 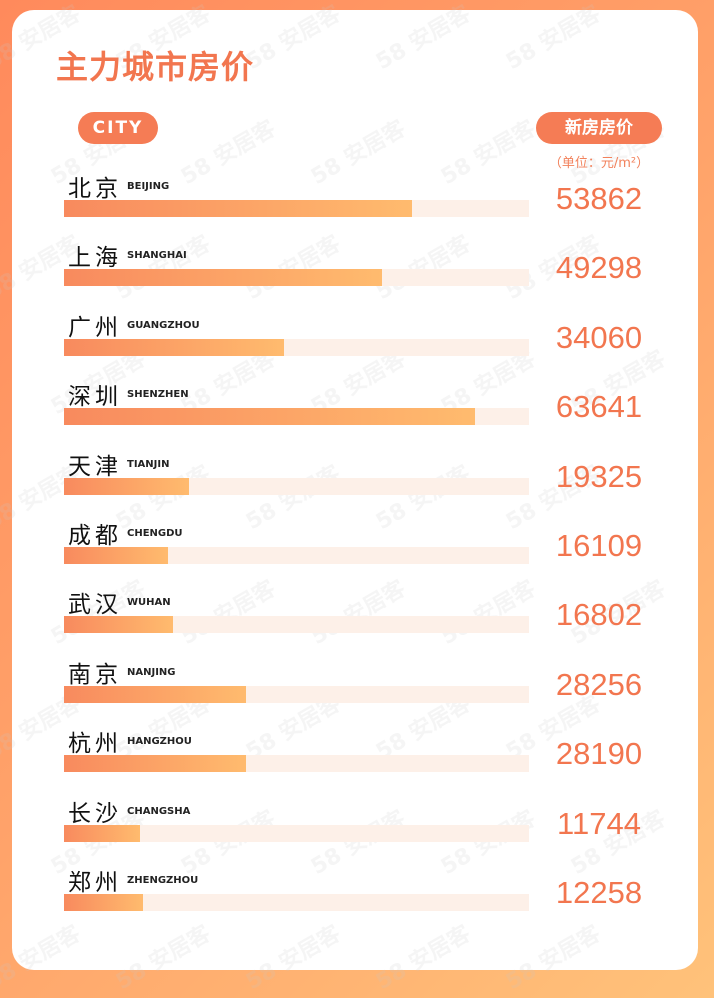 I want to click on value-label: 11744, so click(x=599, y=823).